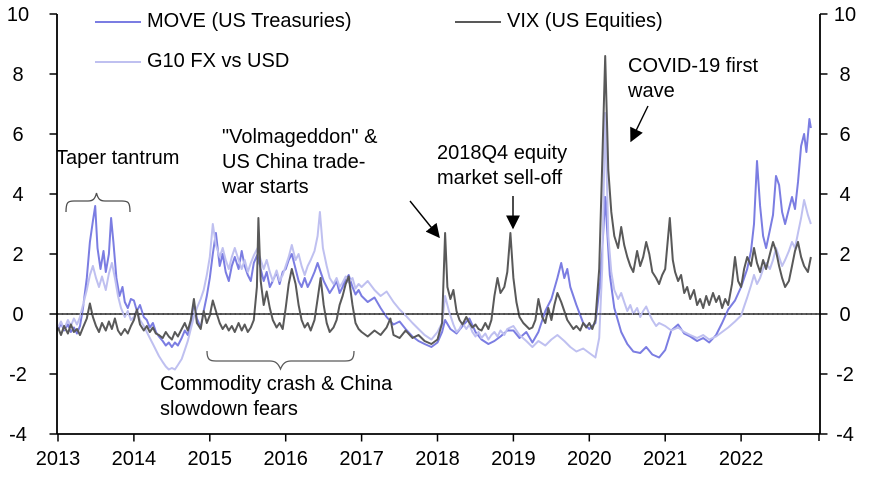 Image resolution: width=871 pixels, height=479 pixels. Describe the element at coordinates (845, 375) in the screenshot. I see `right-y-label--2: -2` at that location.